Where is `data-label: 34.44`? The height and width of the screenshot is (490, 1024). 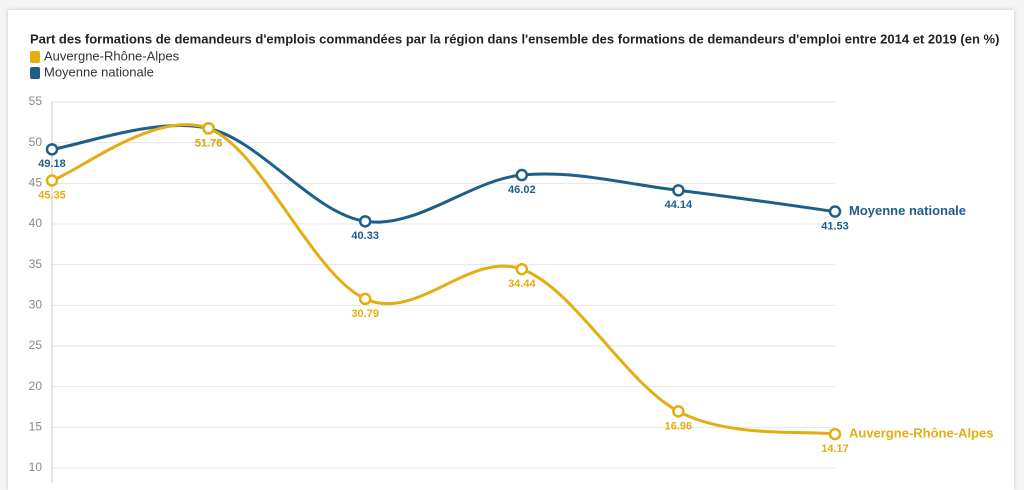
data-label: 34.44 is located at coordinates (522, 284).